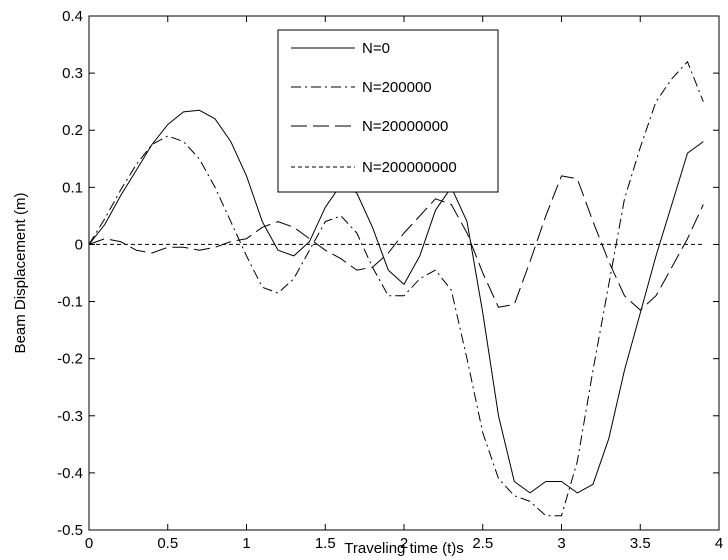 This screenshot has height=560, width=728. What do you see at coordinates (20, 273) in the screenshot?
I see `y-axis-label: Beam Displacement (m)` at bounding box center [20, 273].